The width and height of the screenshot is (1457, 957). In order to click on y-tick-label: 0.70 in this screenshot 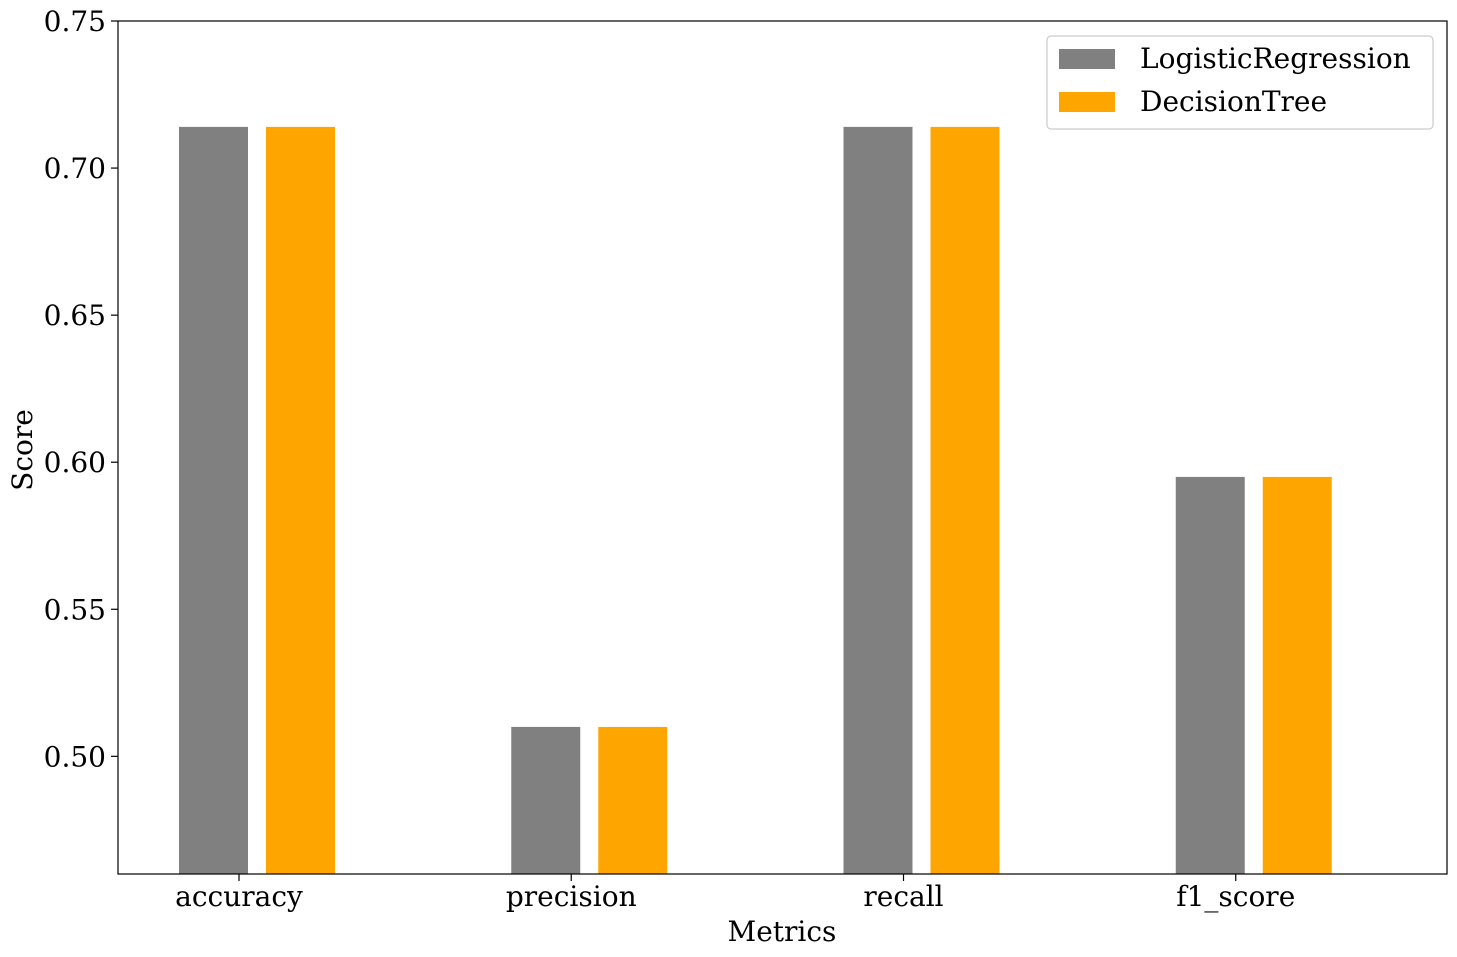, I will do `click(75, 168)`.